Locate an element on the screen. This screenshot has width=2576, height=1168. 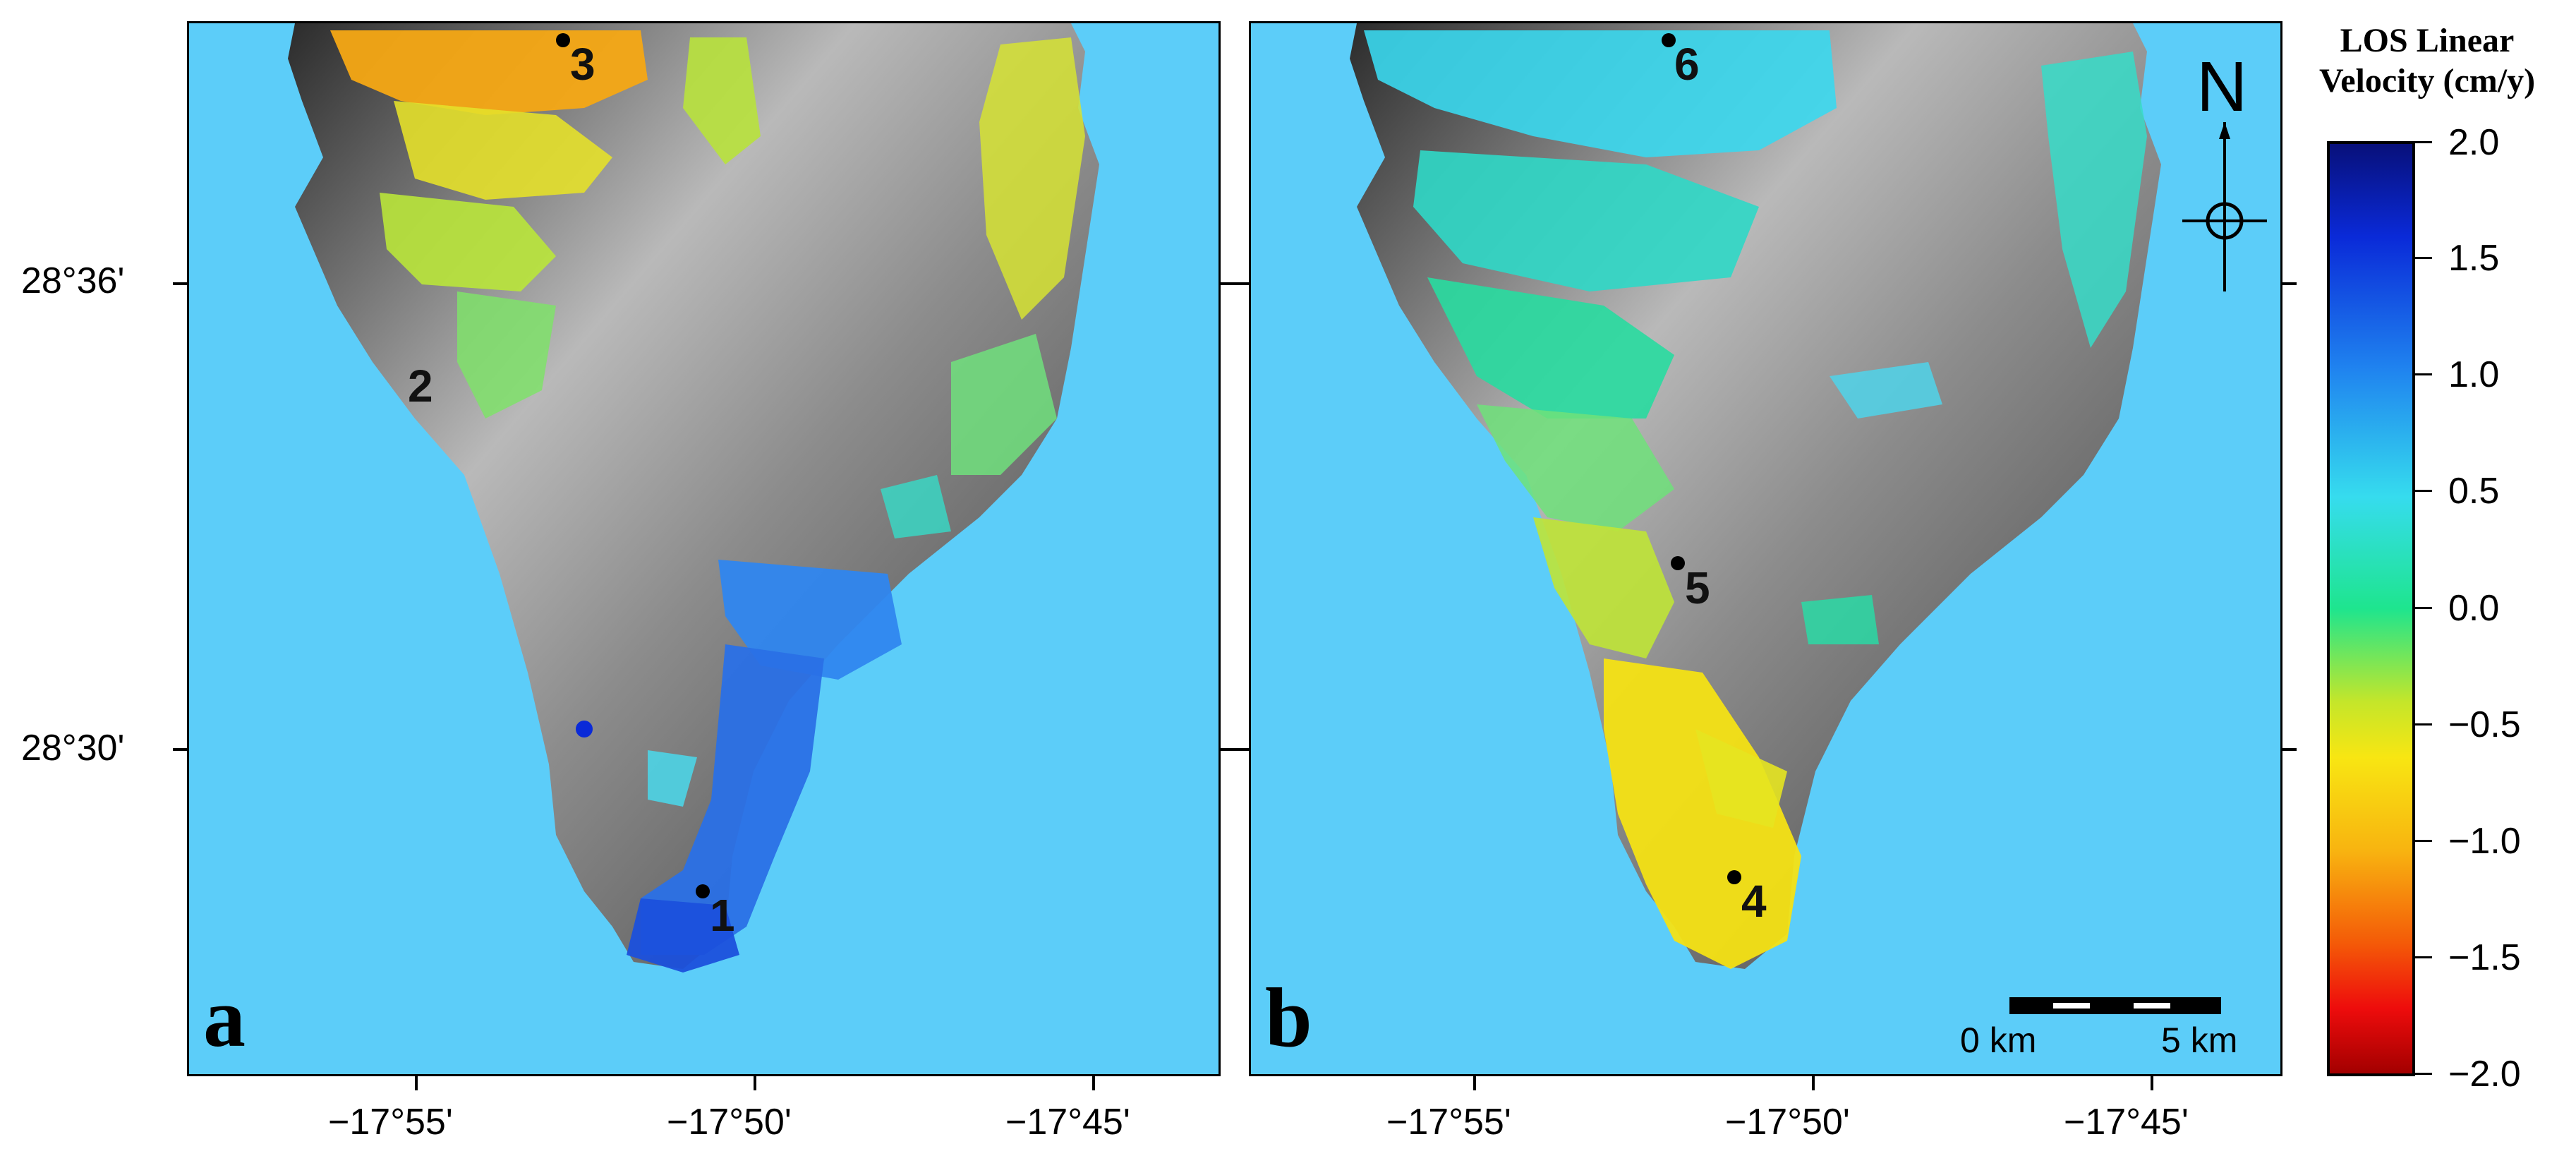
colorbar-label-0-0: 0.0 is located at coordinates (2474, 608).